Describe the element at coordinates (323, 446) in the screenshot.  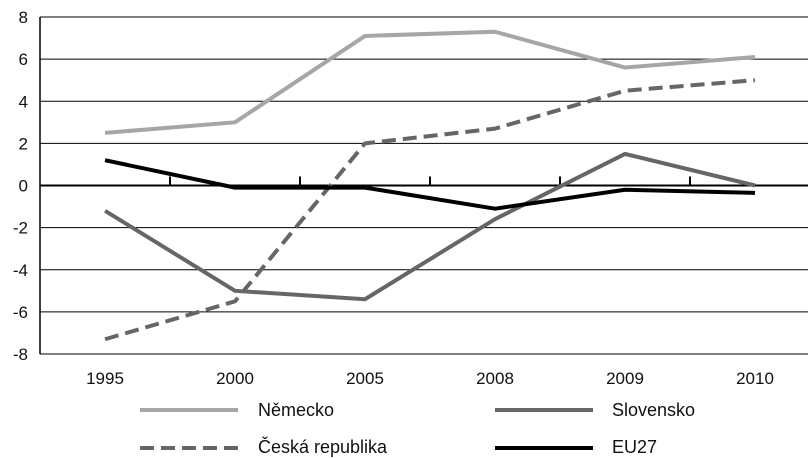
I see `legend-label: Česká republika` at that location.